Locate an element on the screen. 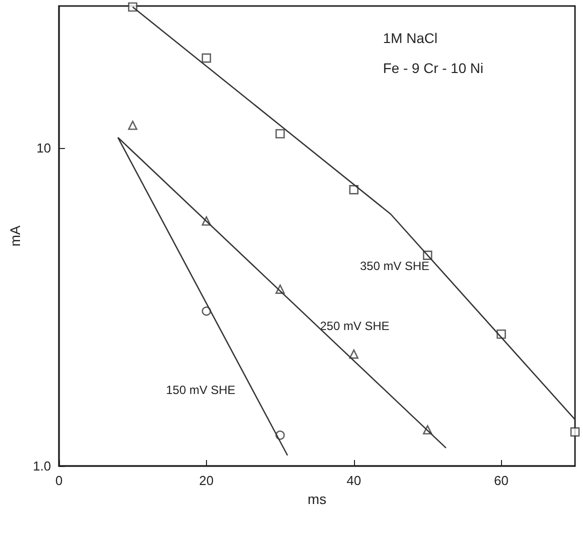 The height and width of the screenshot is (545, 583). y-axis-title: mA is located at coordinates (15, 235).